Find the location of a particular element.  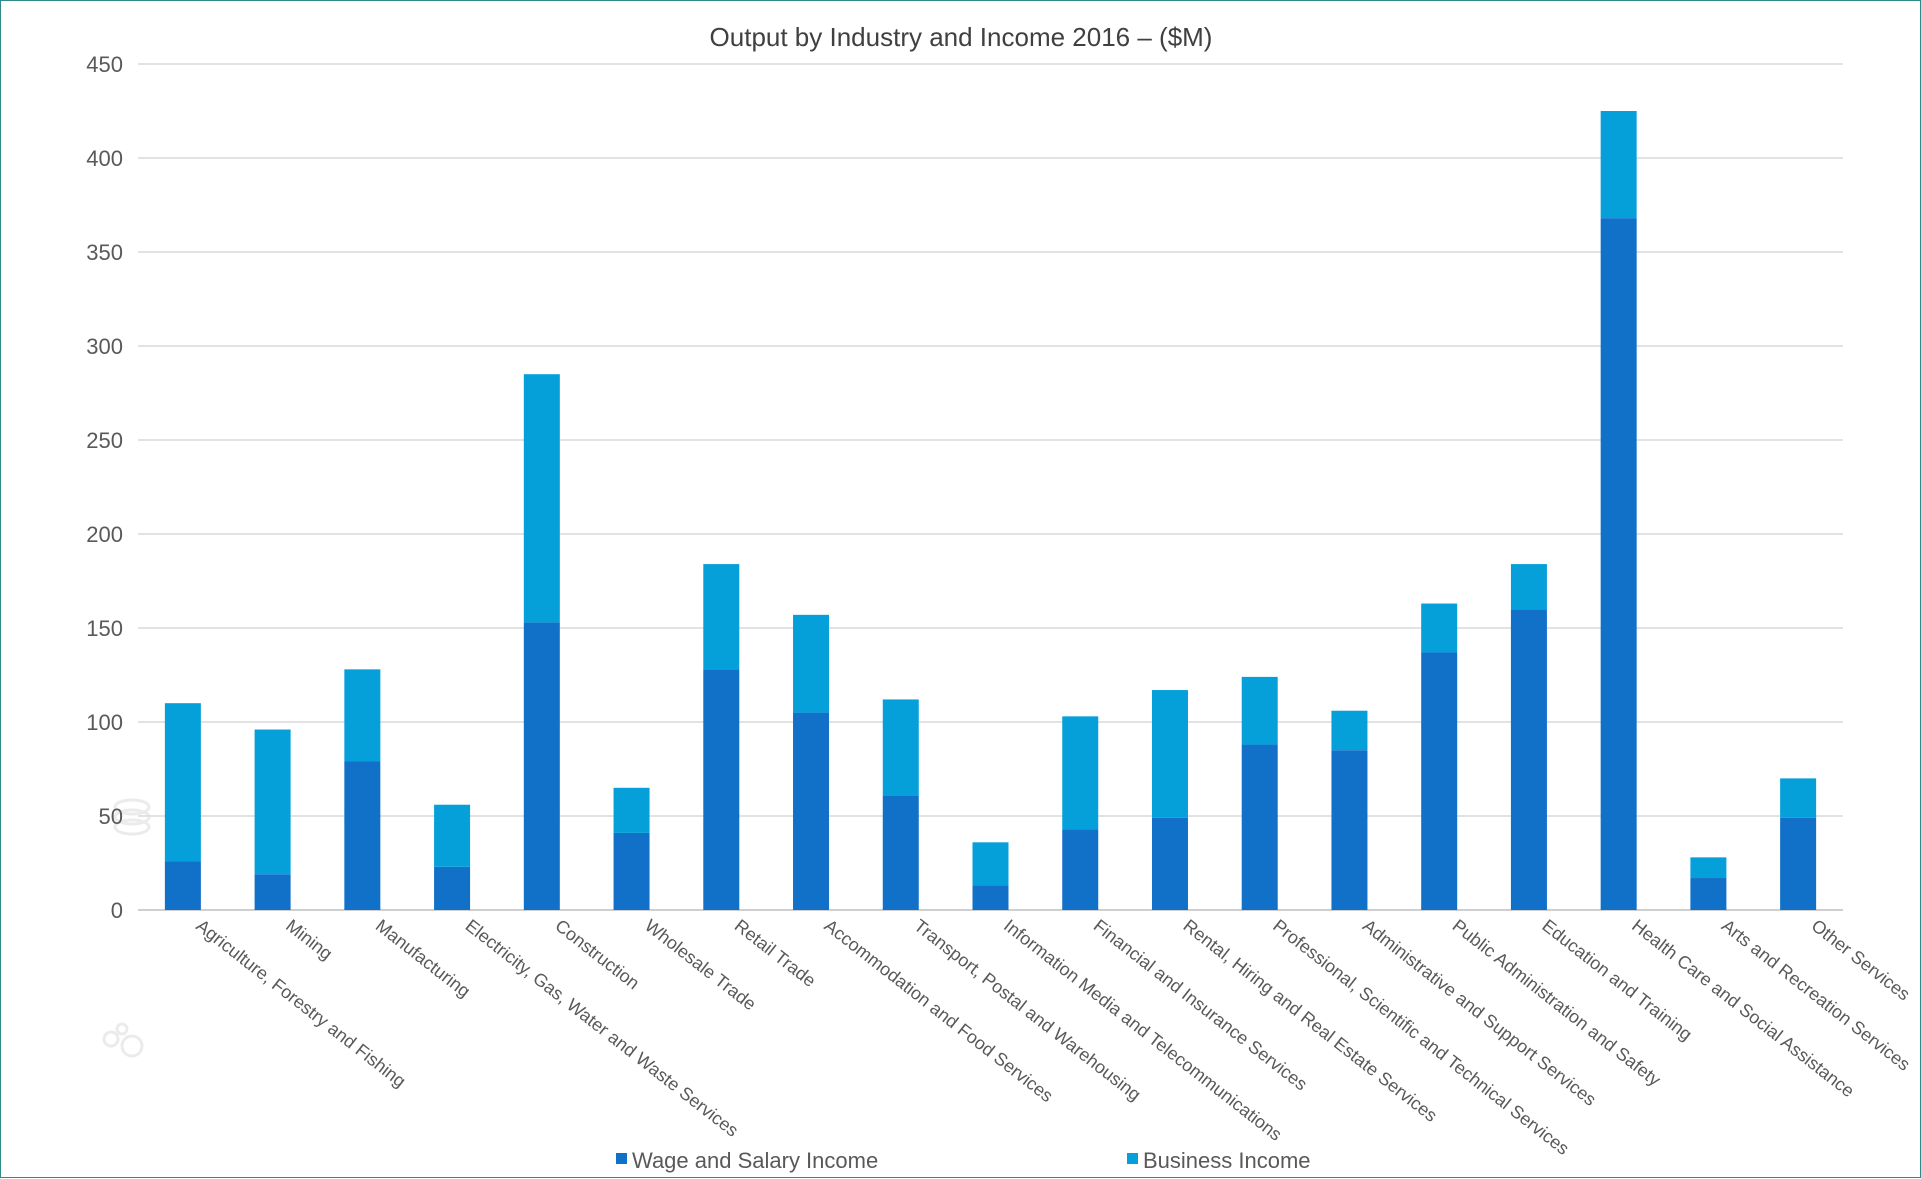

y-tick-label: 300 is located at coordinates (104, 346).